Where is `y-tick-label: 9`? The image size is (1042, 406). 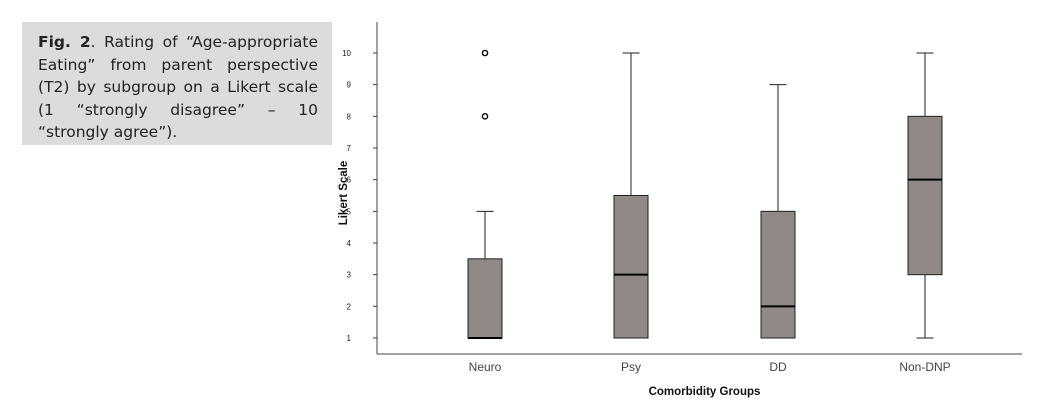 y-tick-label: 9 is located at coordinates (349, 85).